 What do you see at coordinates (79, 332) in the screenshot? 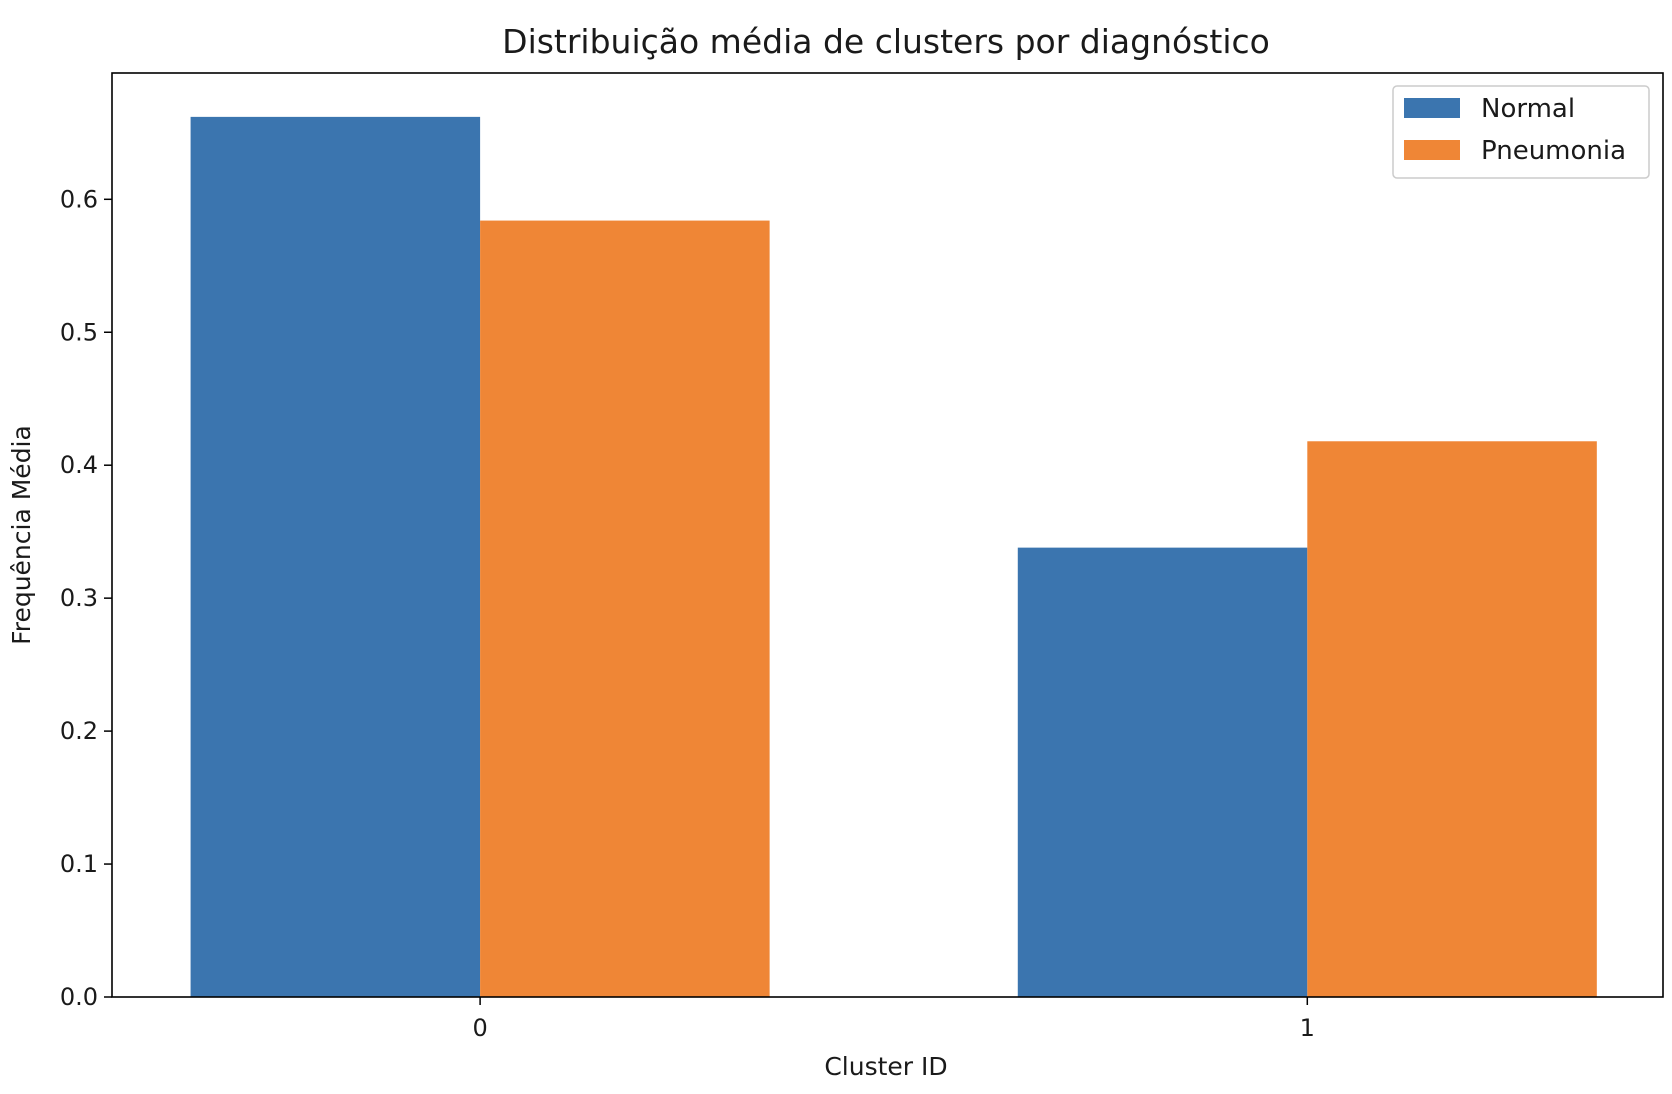
I see `y-tick-label: 0.5` at bounding box center [79, 332].